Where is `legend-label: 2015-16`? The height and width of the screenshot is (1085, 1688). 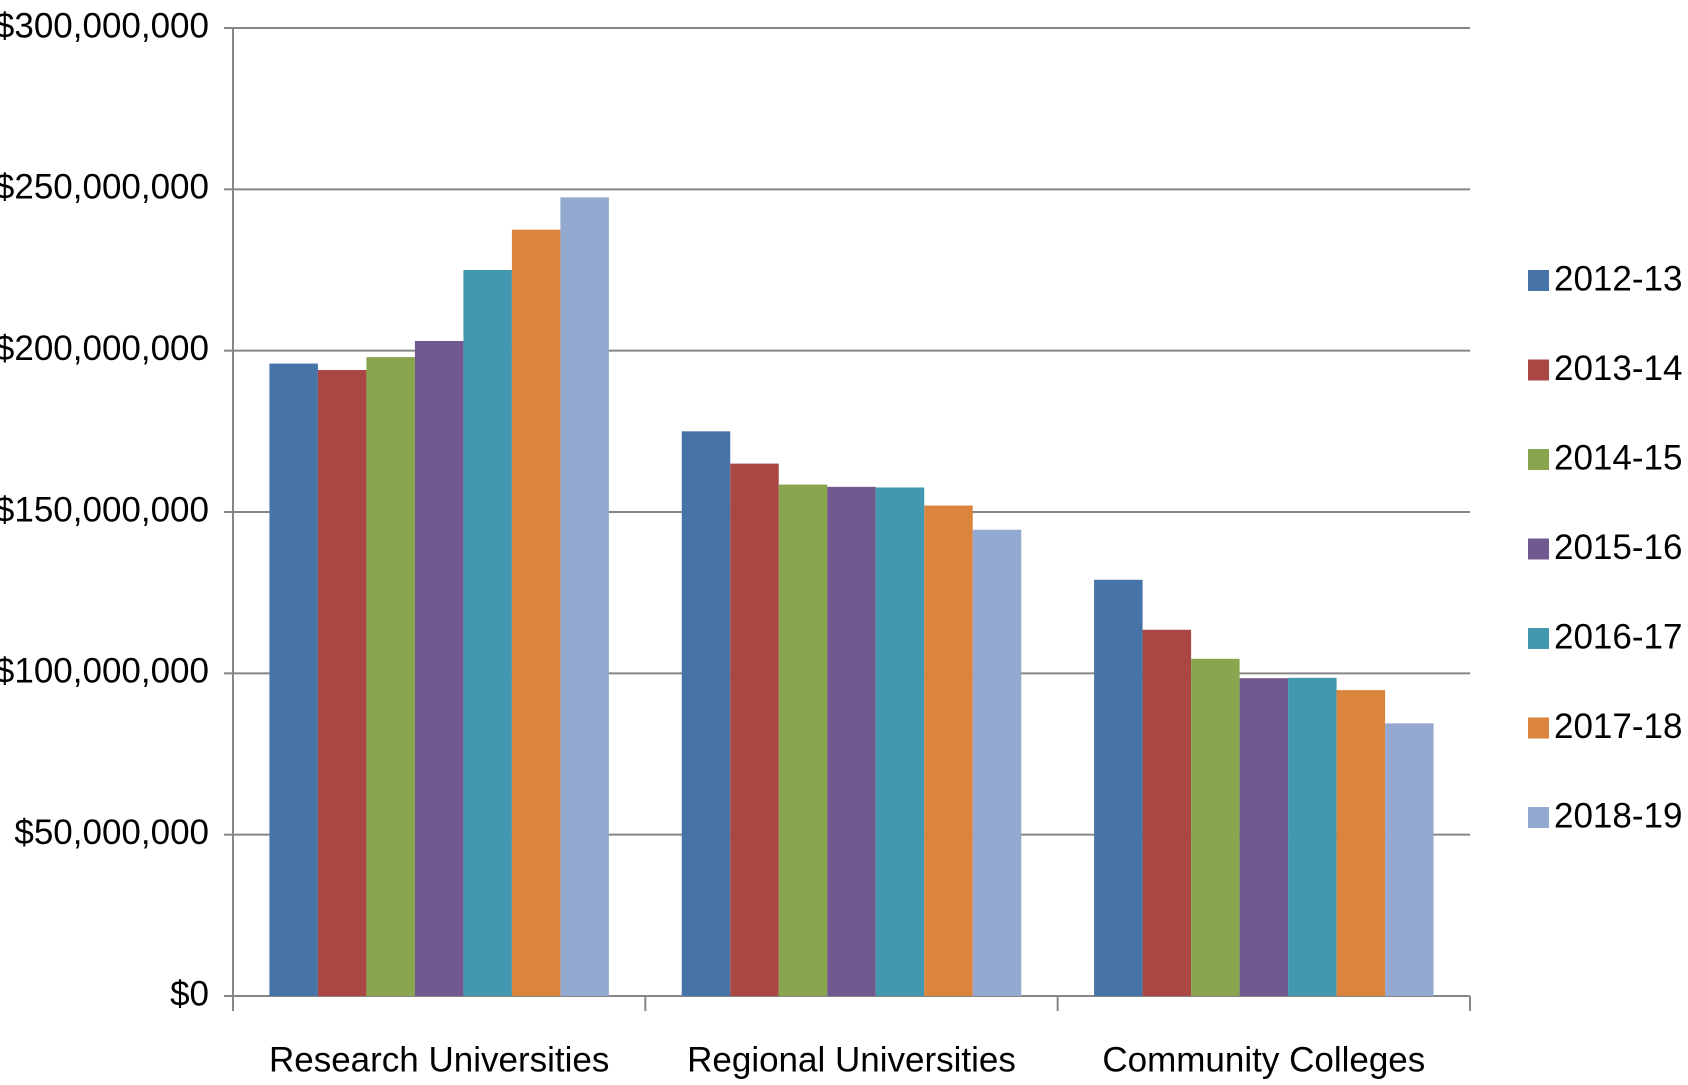 legend-label: 2015-16 is located at coordinates (1618, 547).